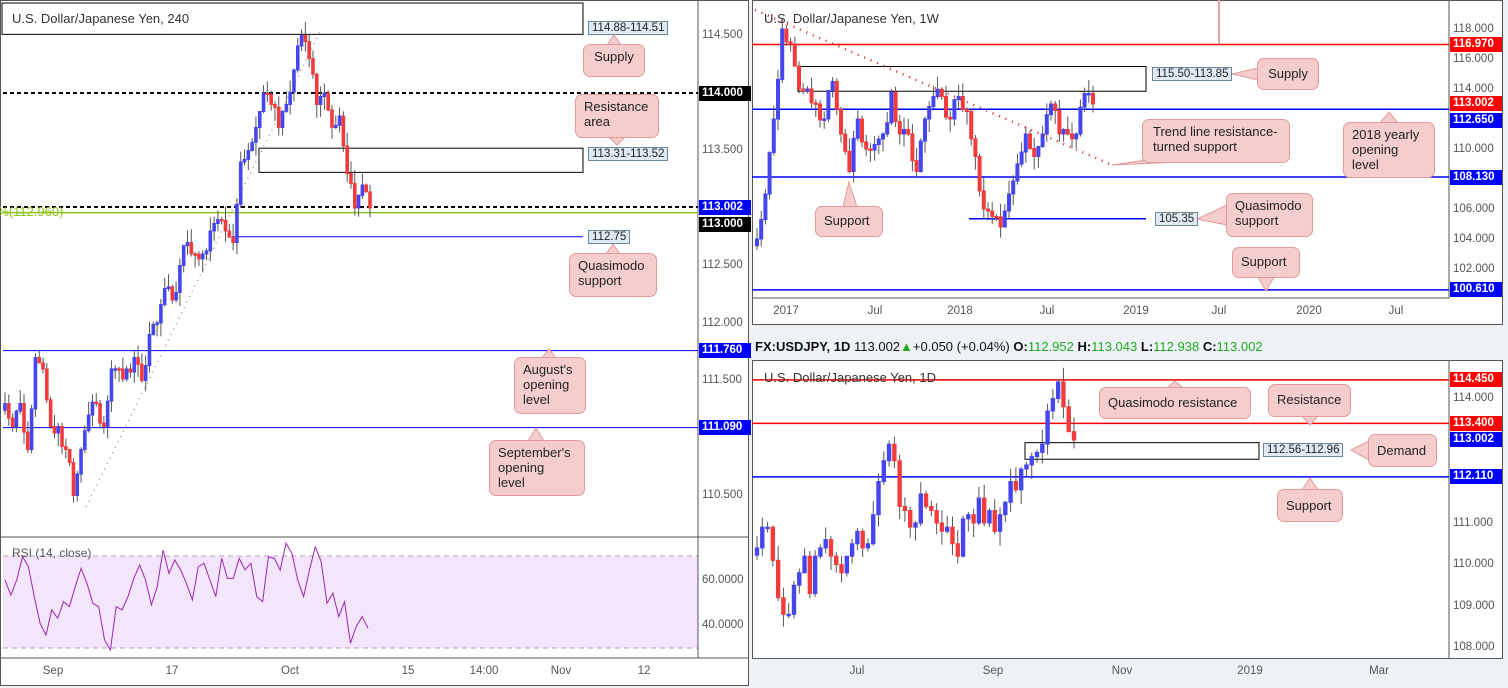  Describe the element at coordinates (1473, 148) in the screenshot. I see `w1-price-label: 110.000` at that location.